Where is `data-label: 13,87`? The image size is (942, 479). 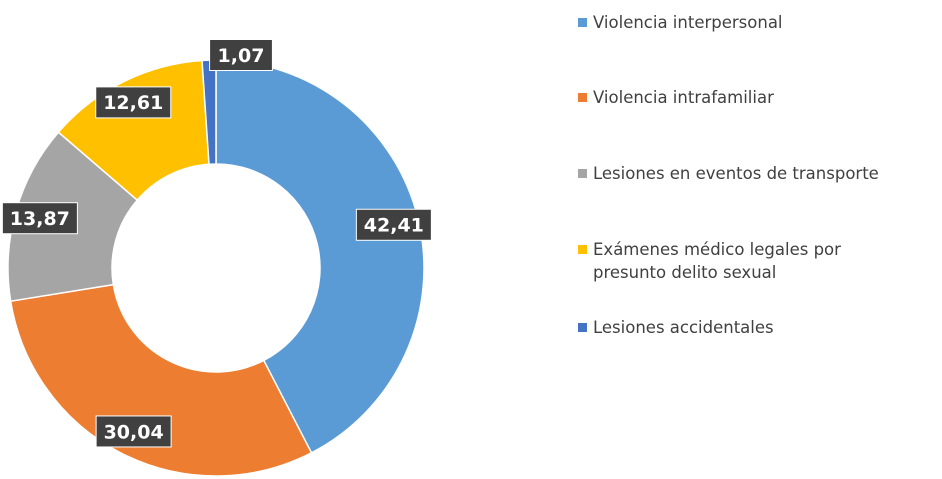 data-label: 13,87 is located at coordinates (39, 218).